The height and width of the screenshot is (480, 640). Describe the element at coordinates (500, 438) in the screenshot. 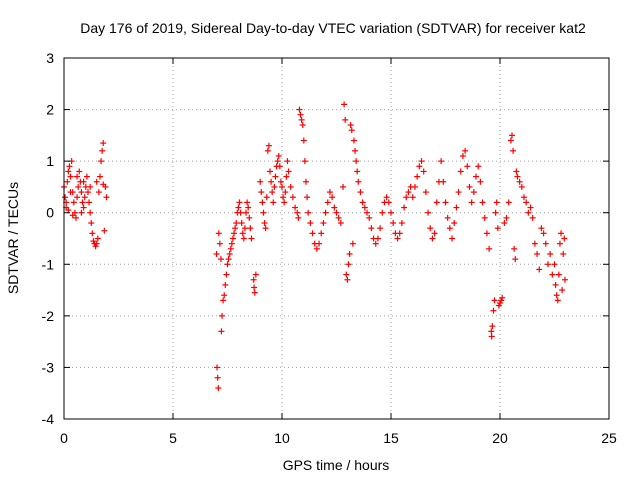

I see `x-tick-label: 20` at that location.